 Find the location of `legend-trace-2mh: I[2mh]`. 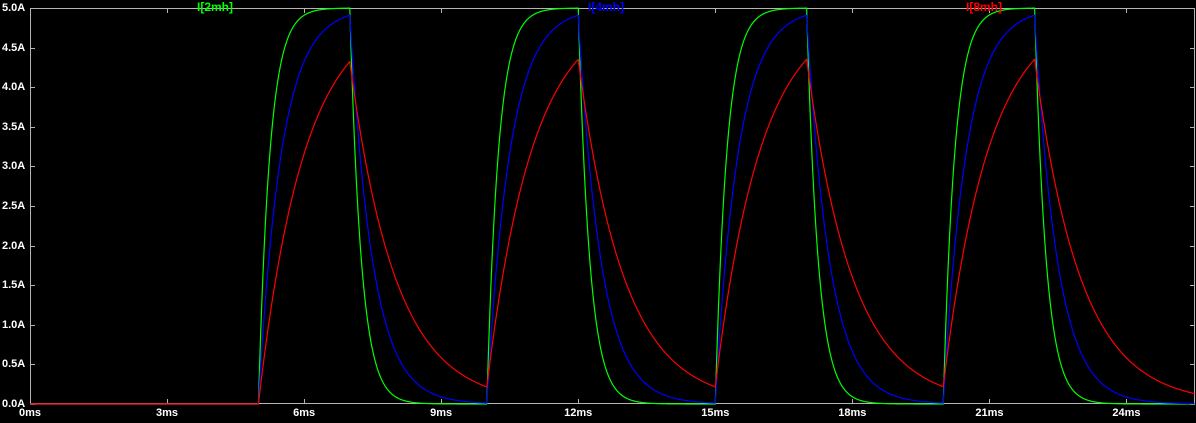

legend-trace-2mh: I[2mh] is located at coordinates (215, 7).